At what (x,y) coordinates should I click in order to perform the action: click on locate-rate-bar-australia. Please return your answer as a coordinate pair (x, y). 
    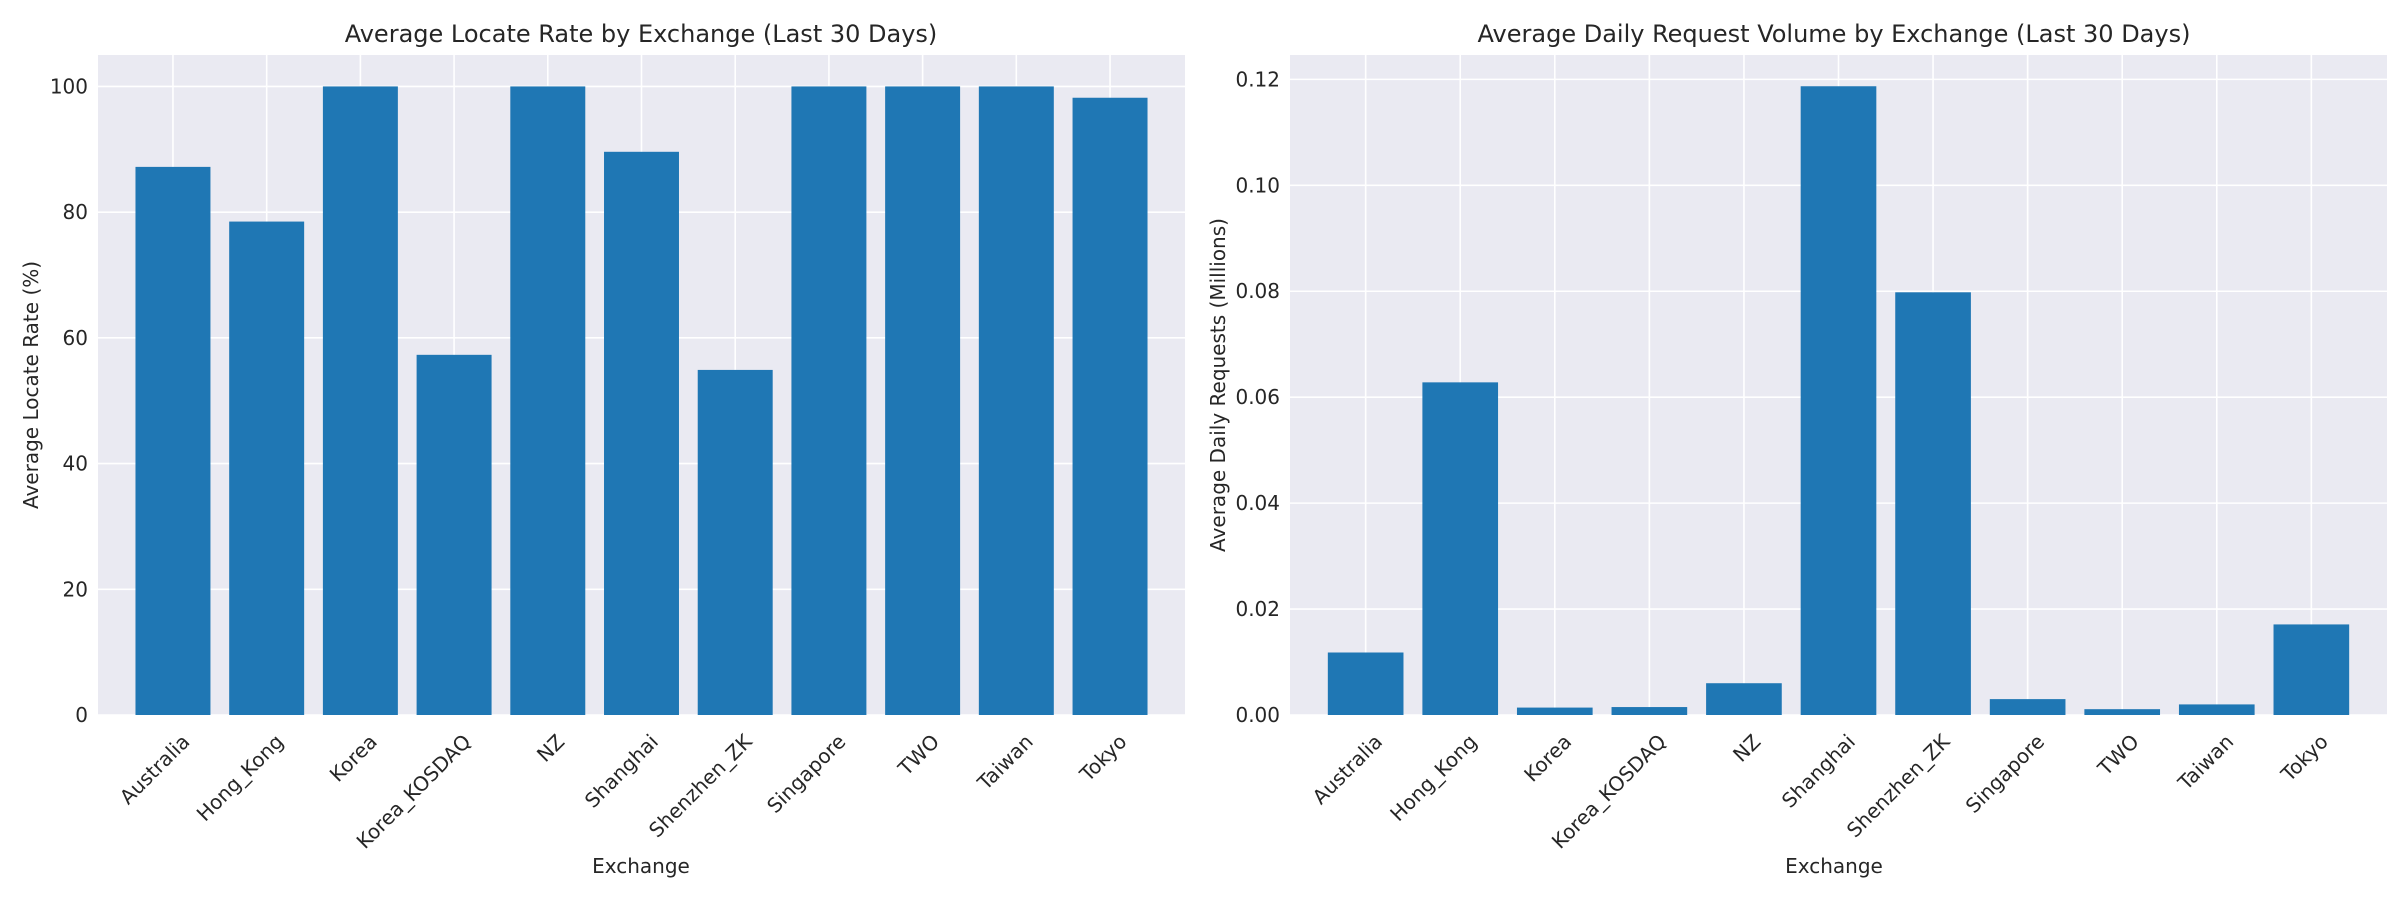
    Looking at the image, I should click on (173, 440).